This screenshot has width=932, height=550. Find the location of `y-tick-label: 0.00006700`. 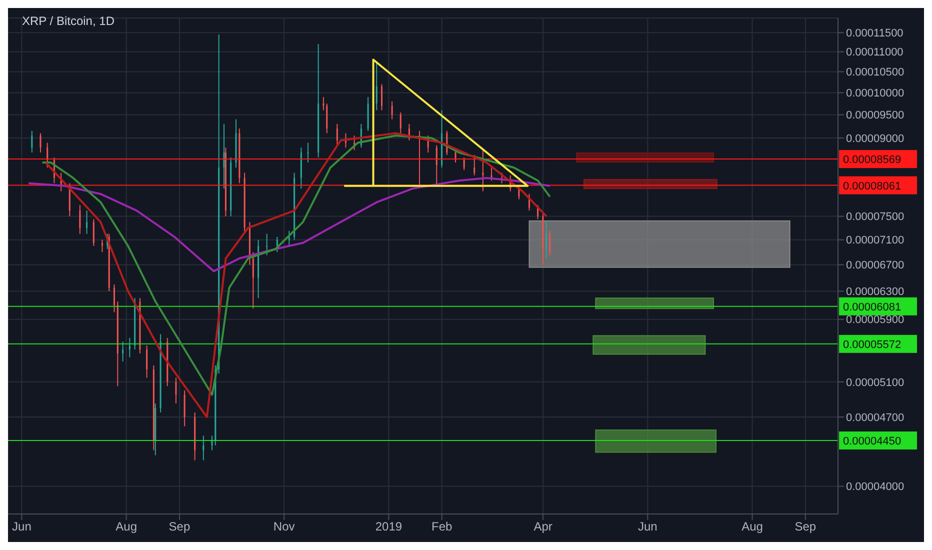

y-tick-label: 0.00006700 is located at coordinates (875, 266).